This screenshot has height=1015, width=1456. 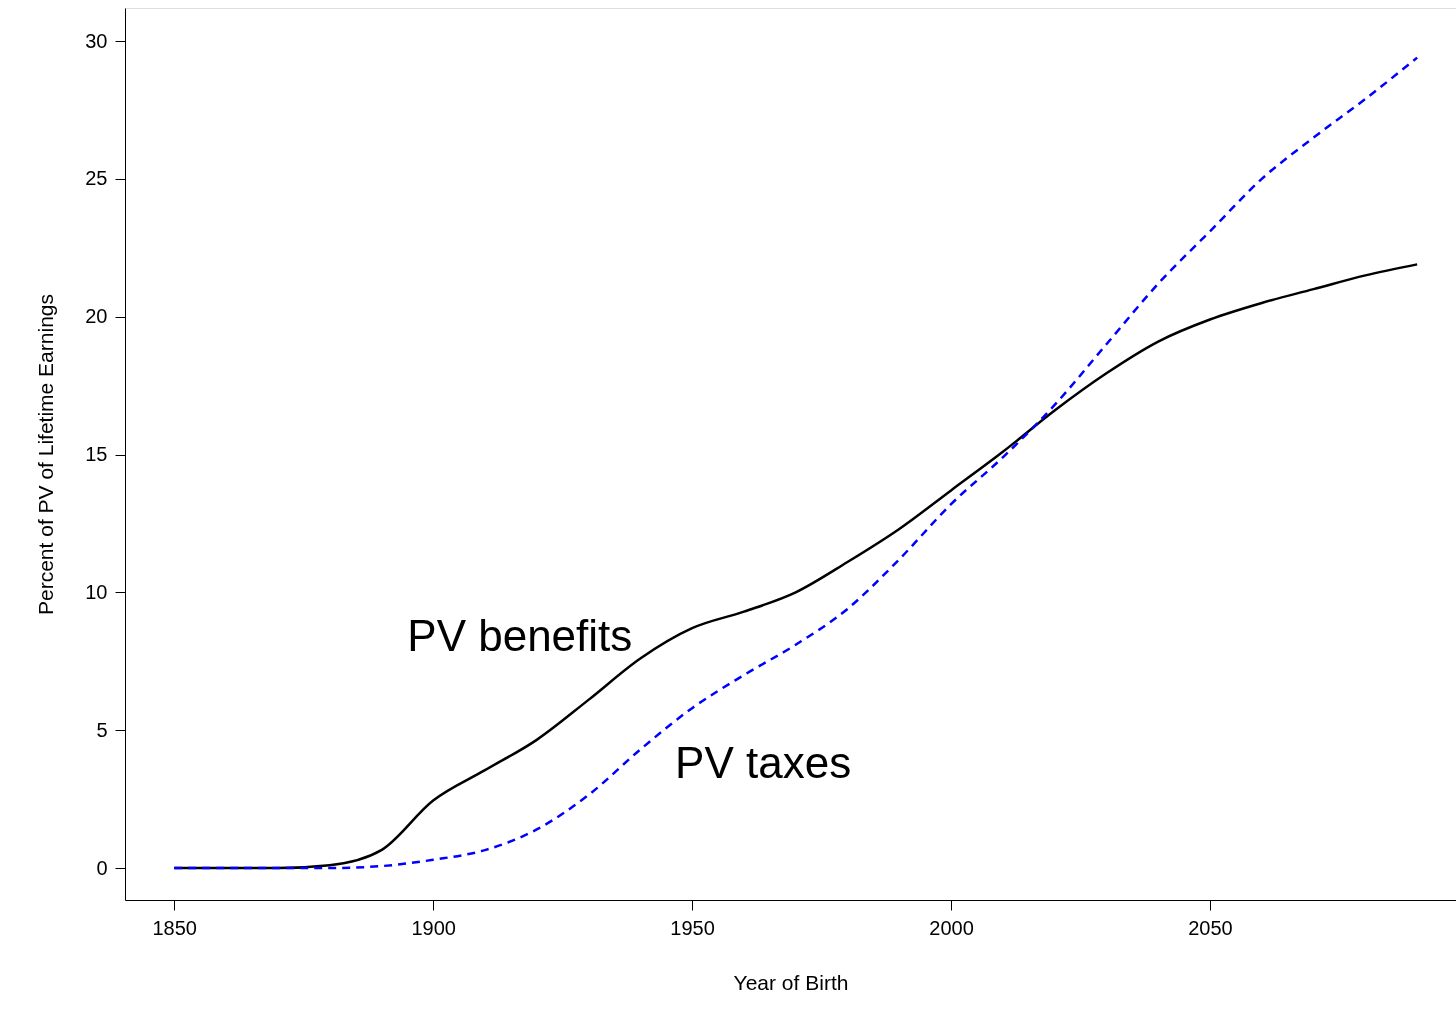 I want to click on y-tick-label: 20, so click(x=96, y=316).